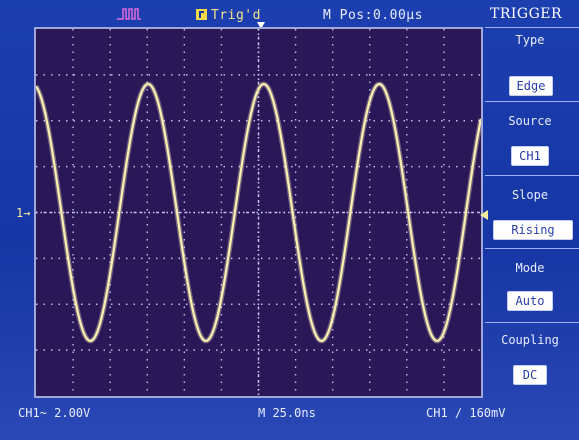 The width and height of the screenshot is (579, 440). I want to click on menu-item-source: Source CH1, so click(532, 138).